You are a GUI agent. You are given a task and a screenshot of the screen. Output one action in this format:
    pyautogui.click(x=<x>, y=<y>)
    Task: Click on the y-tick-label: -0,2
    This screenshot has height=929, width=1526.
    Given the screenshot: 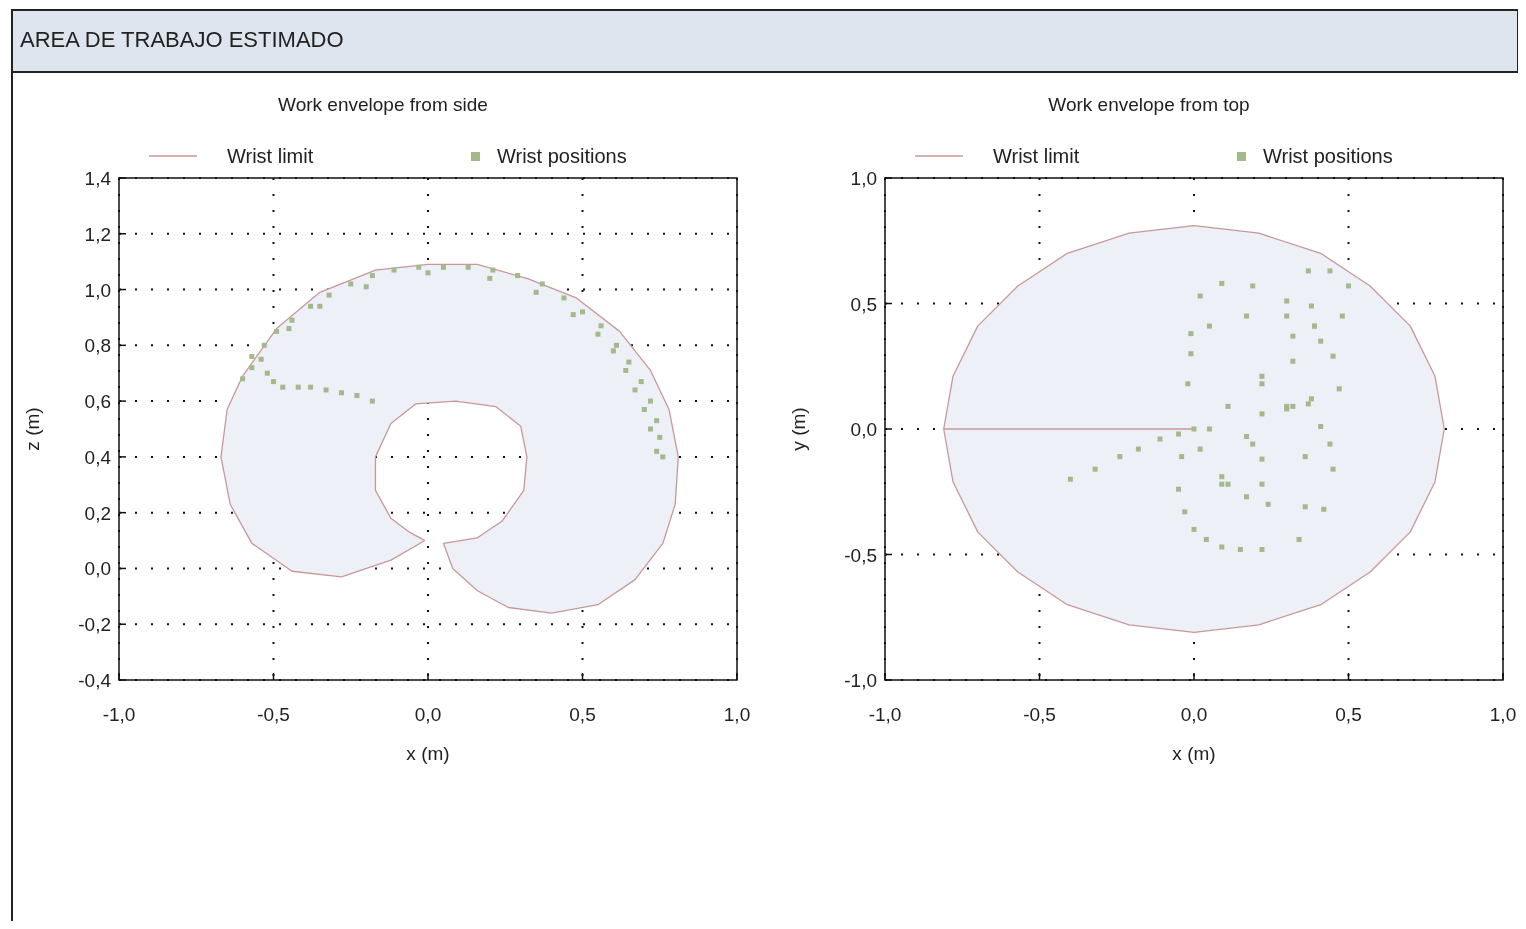 What is the action you would take?
    pyautogui.click(x=94, y=625)
    